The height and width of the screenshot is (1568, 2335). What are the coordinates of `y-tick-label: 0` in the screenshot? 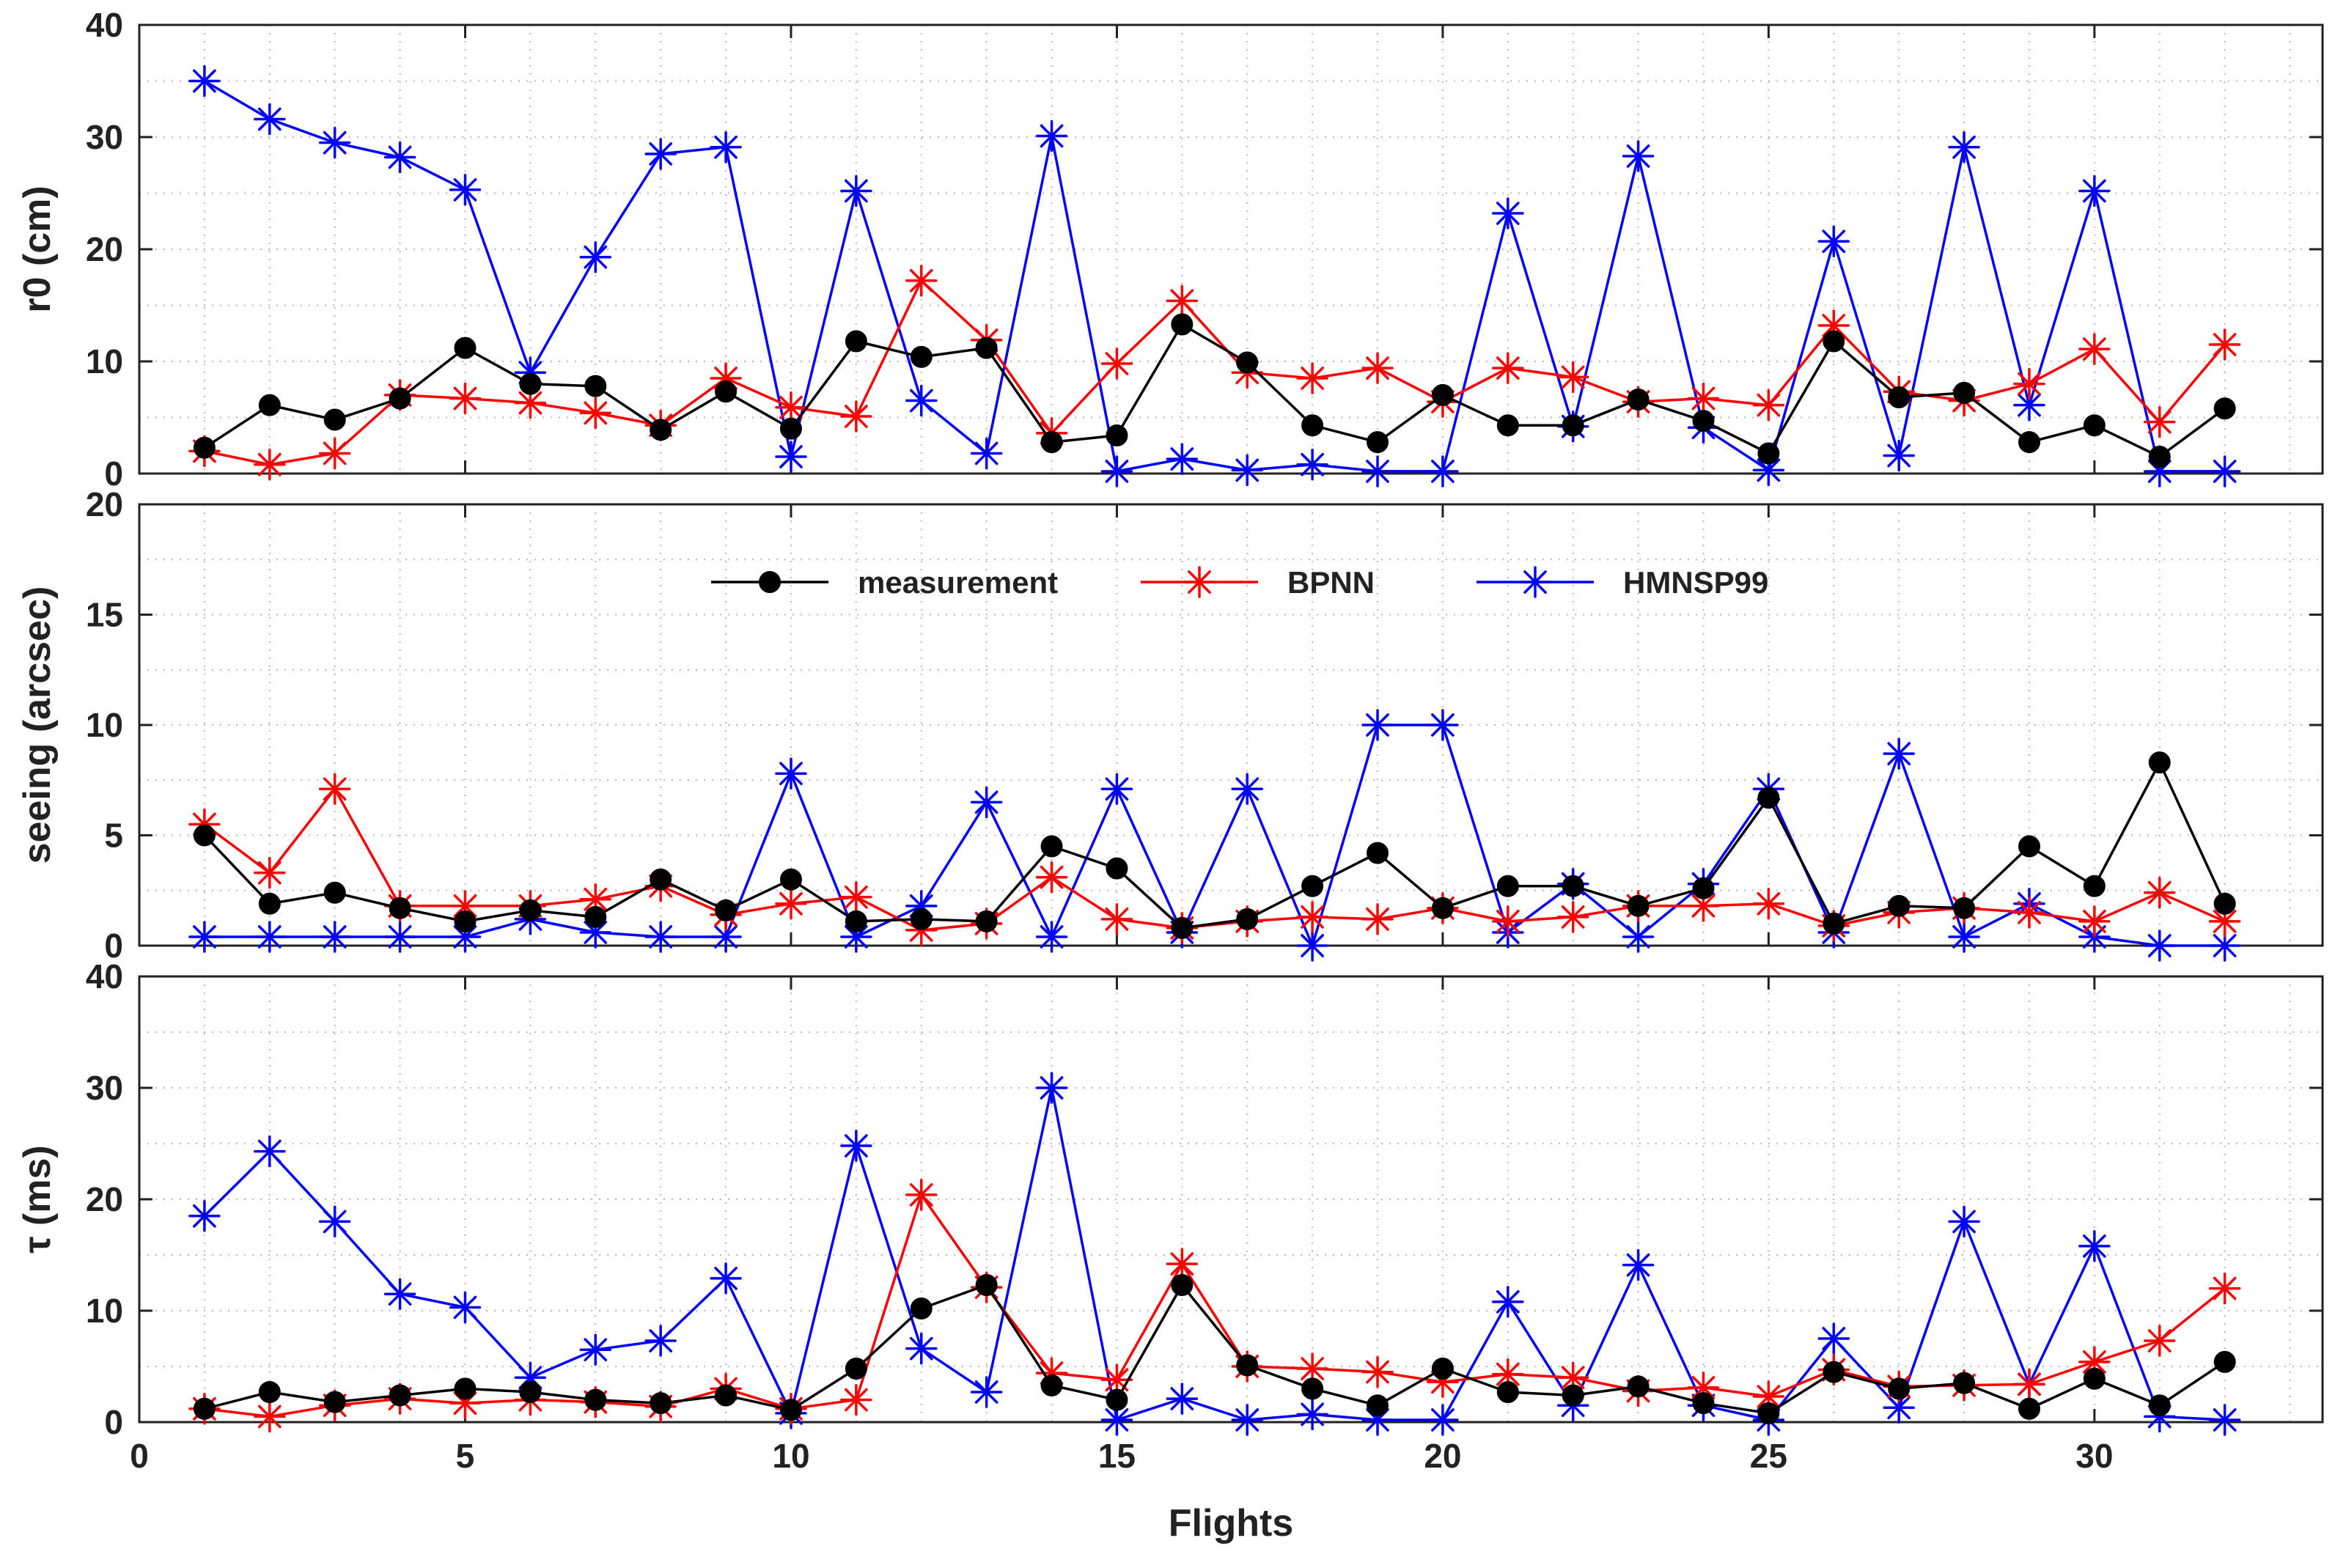 It's located at (114, 1422).